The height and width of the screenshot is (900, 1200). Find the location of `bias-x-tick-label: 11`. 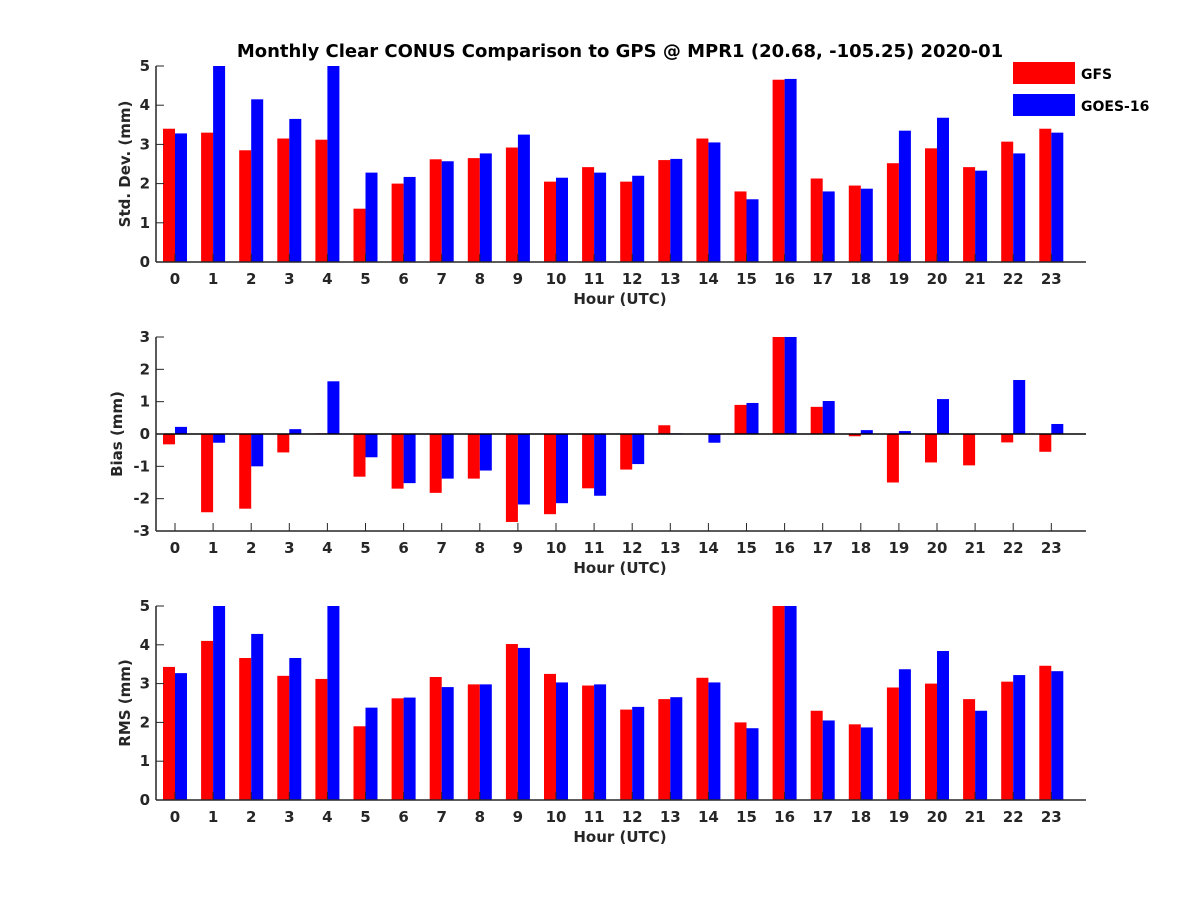

bias-x-tick-label: 11 is located at coordinates (594, 548).